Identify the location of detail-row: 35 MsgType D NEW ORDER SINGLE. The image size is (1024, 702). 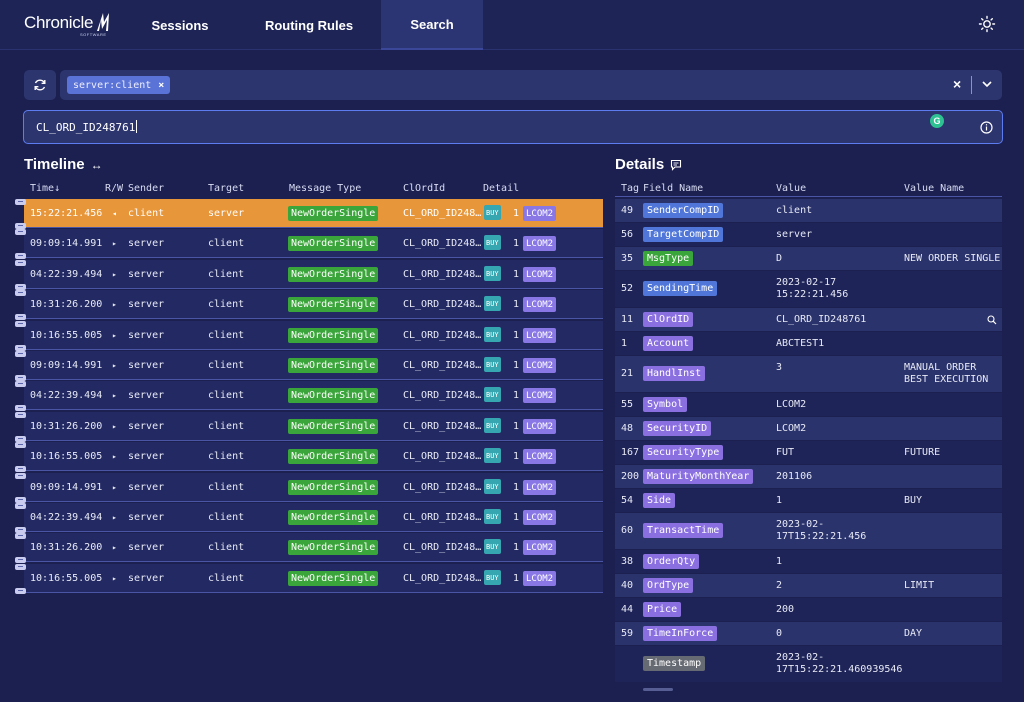
(808, 258).